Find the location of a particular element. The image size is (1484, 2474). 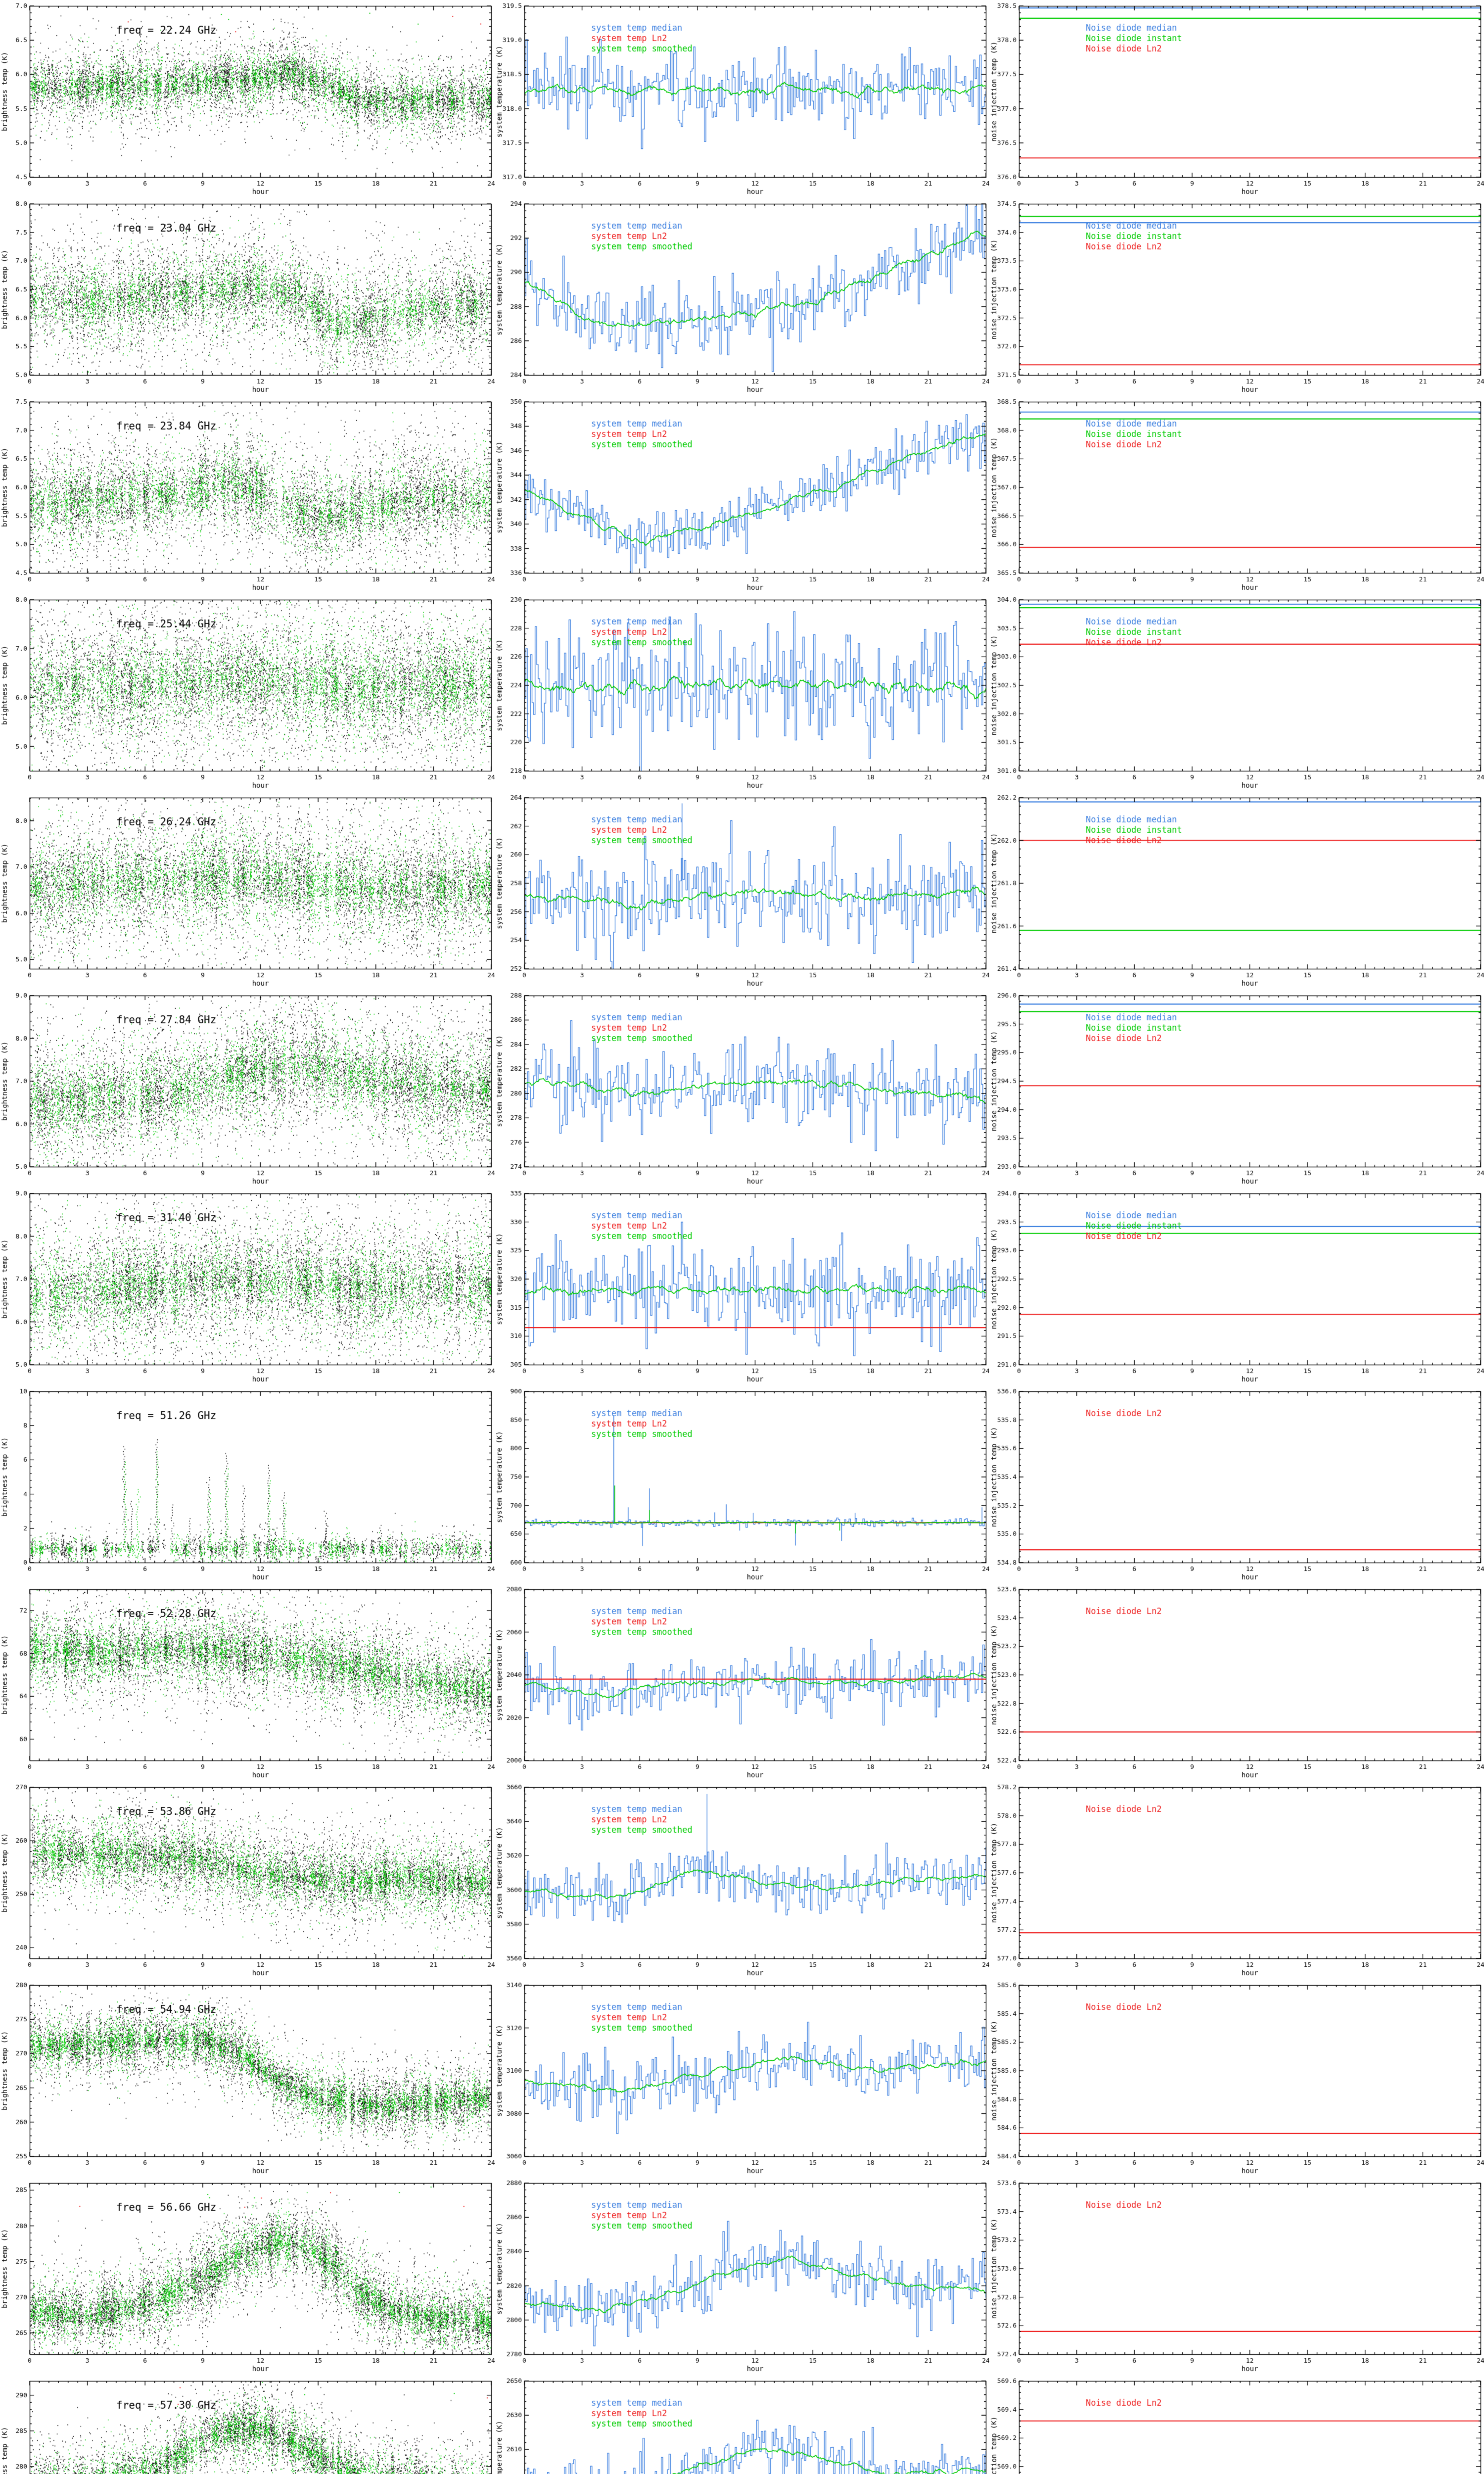

subplot-system-temp-52.28ghz is located at coordinates (742, 1682).